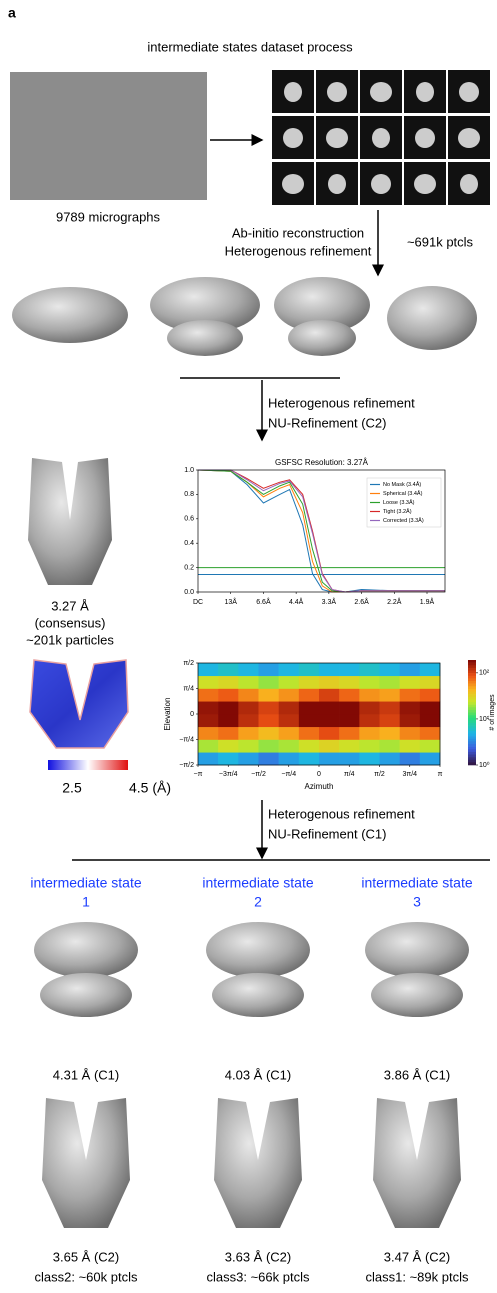 The image size is (497, 1293). I want to click on chart-title: GSFSC Resolution: 3.27Å, so click(322, 462).